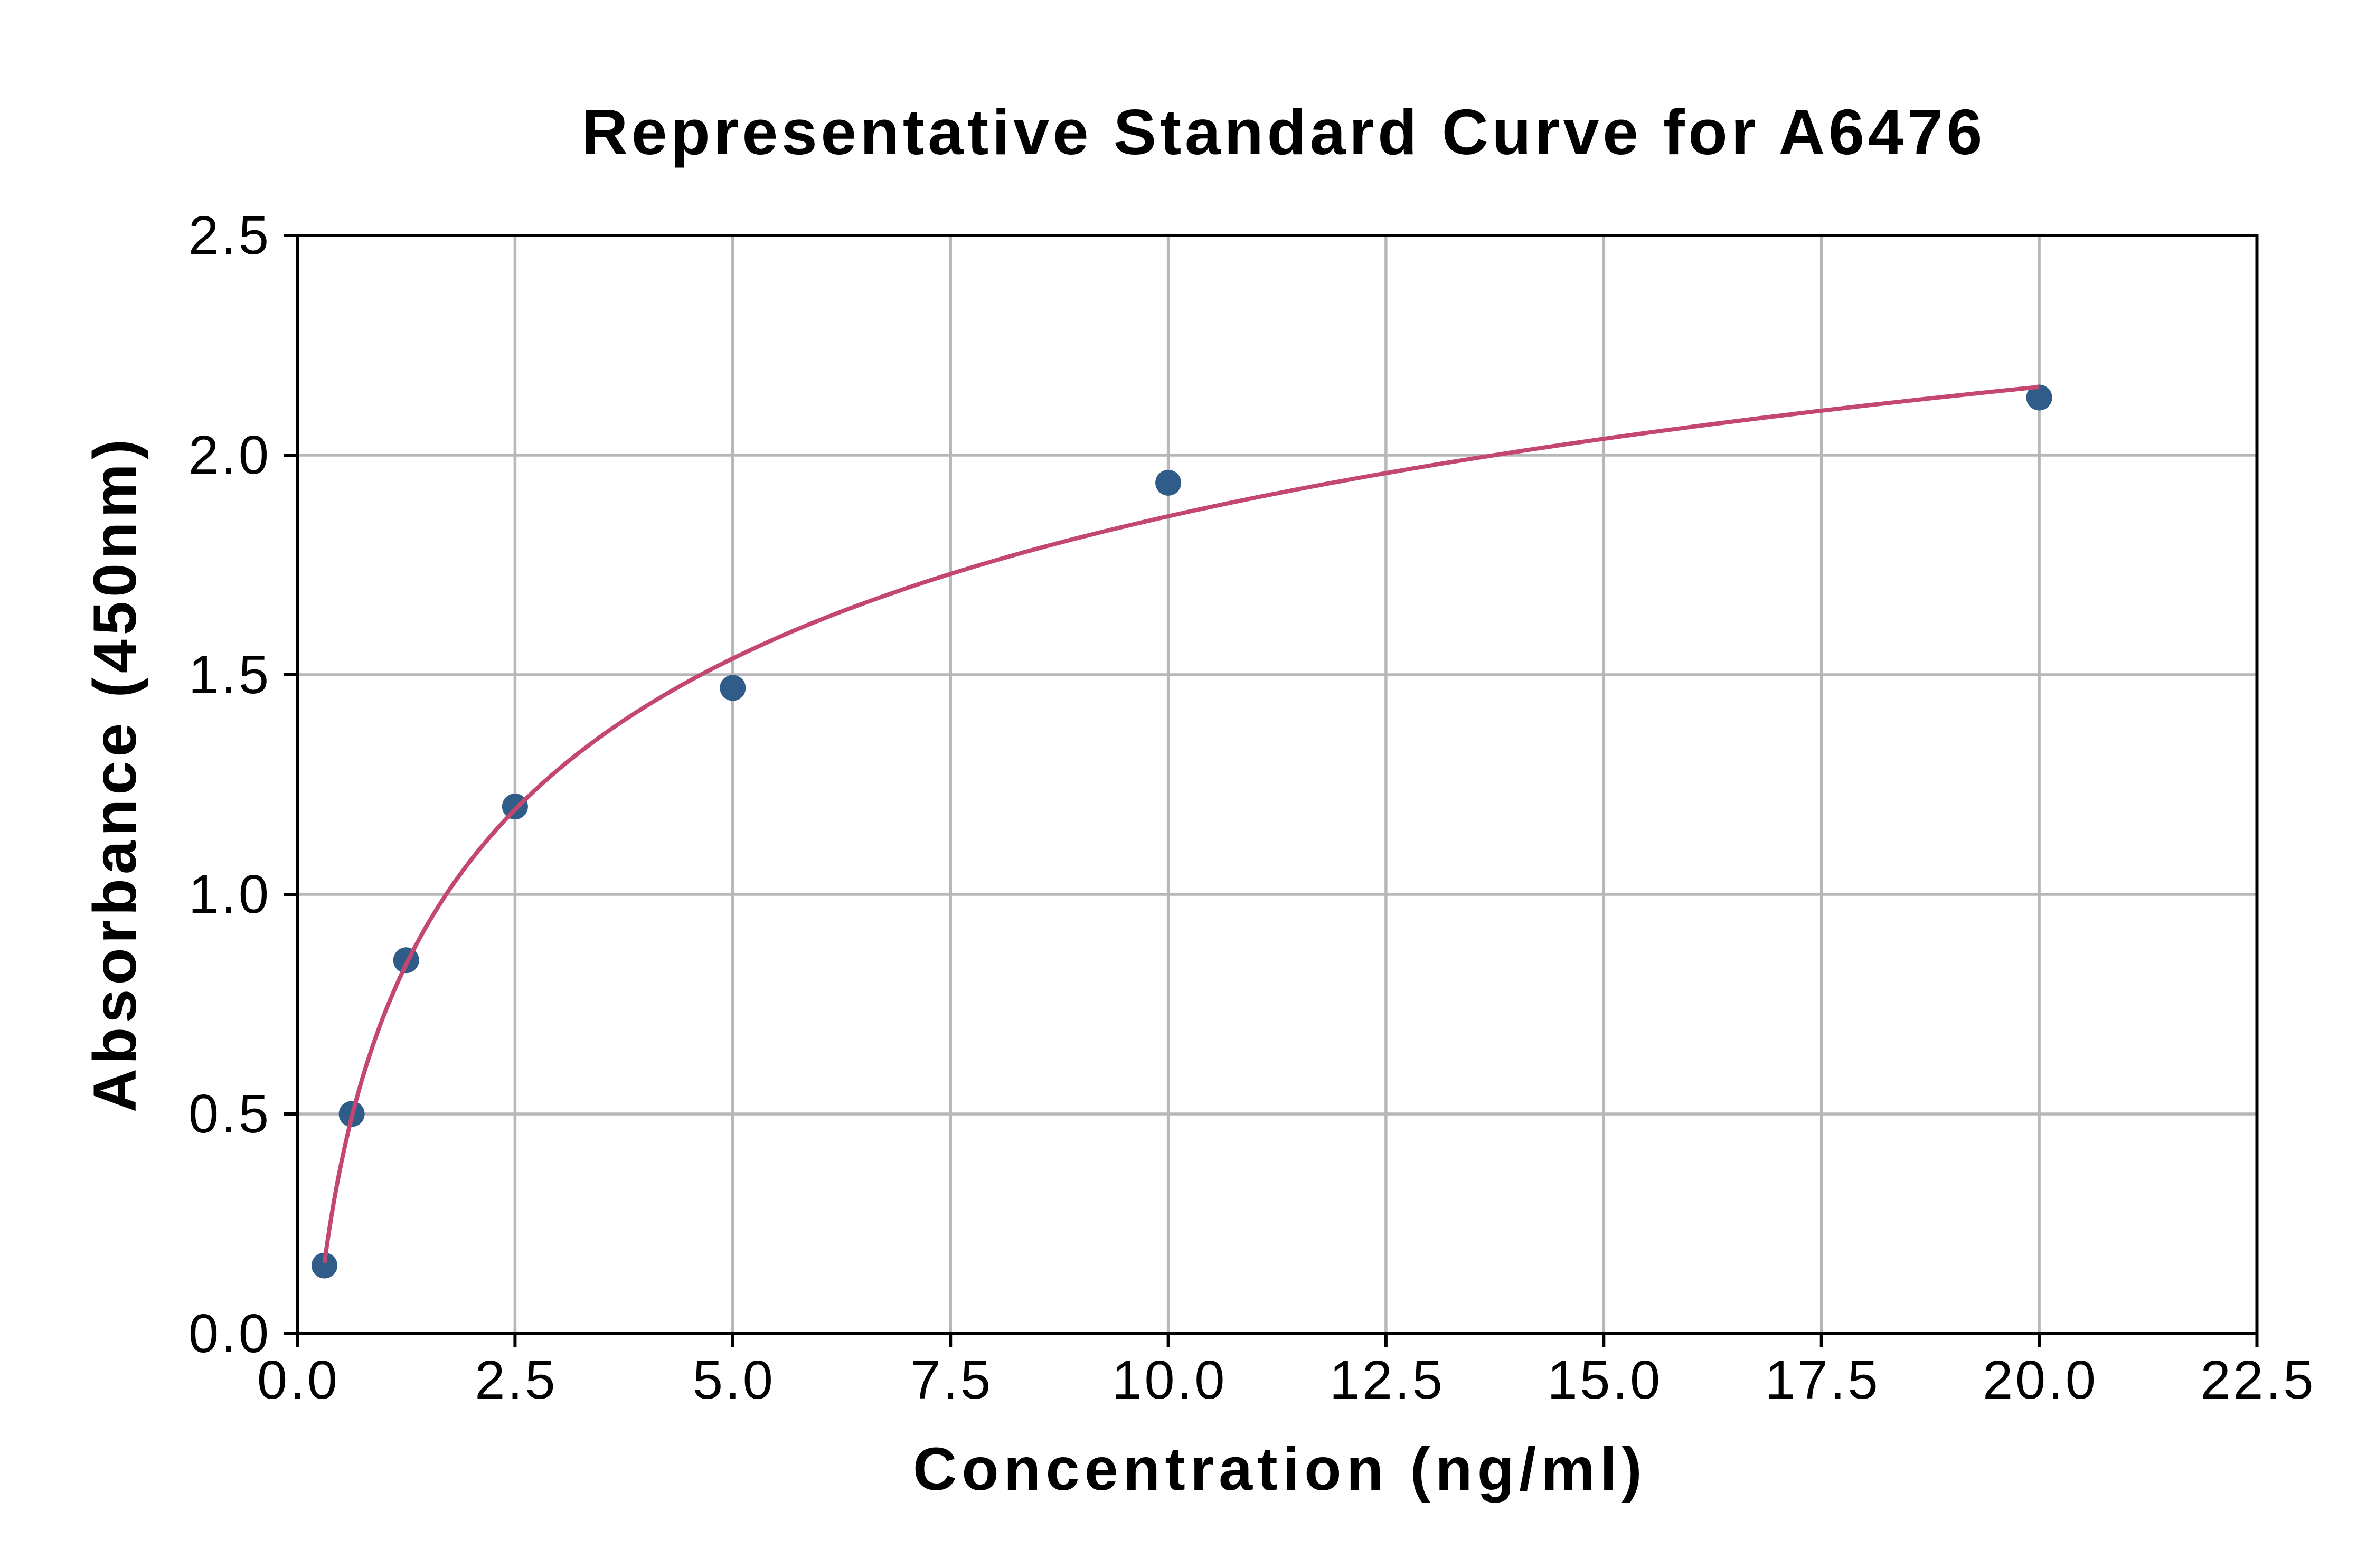  Describe the element at coordinates (1280, 1469) in the screenshot. I see `svg-text: Concentration (ng/ml)` at that location.